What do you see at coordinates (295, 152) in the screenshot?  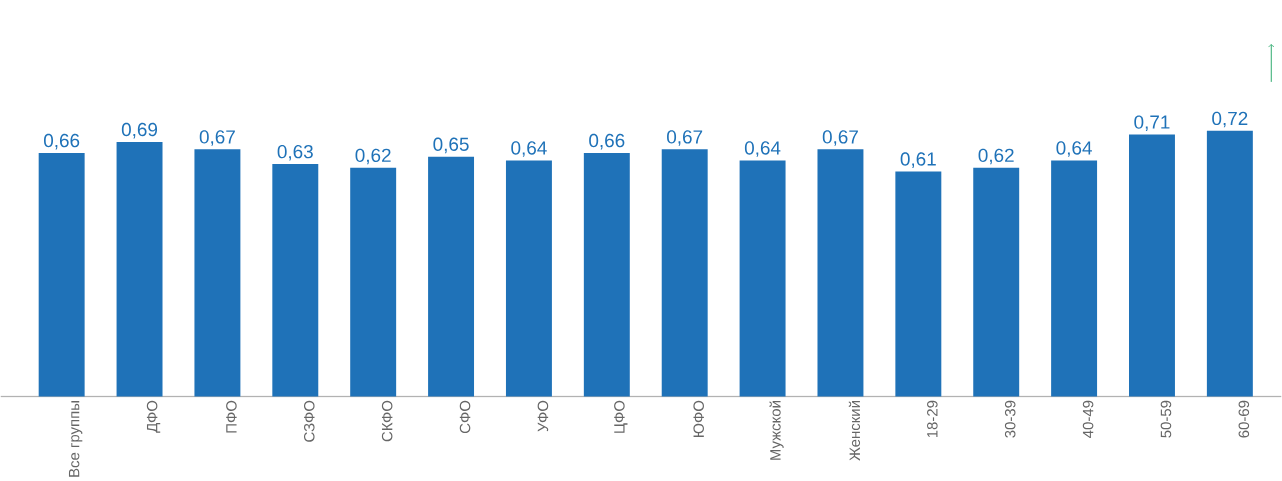 I see `data-label: 0,63` at bounding box center [295, 152].